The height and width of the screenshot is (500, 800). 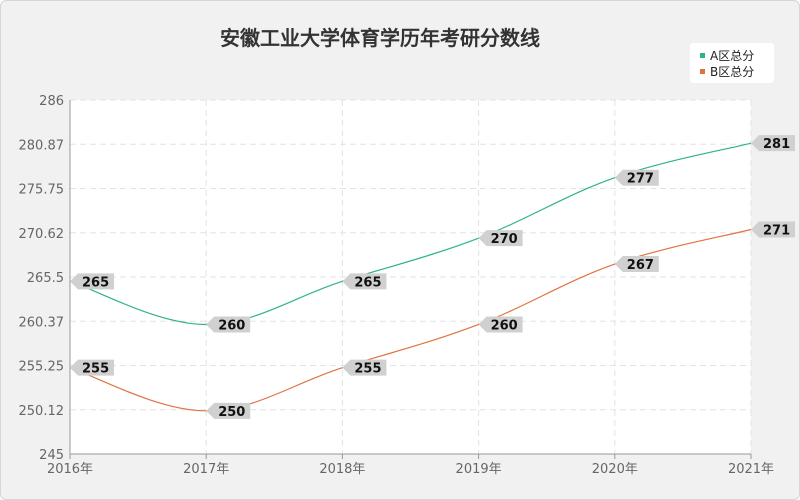 I want to click on data-label: 281, so click(x=776, y=144).